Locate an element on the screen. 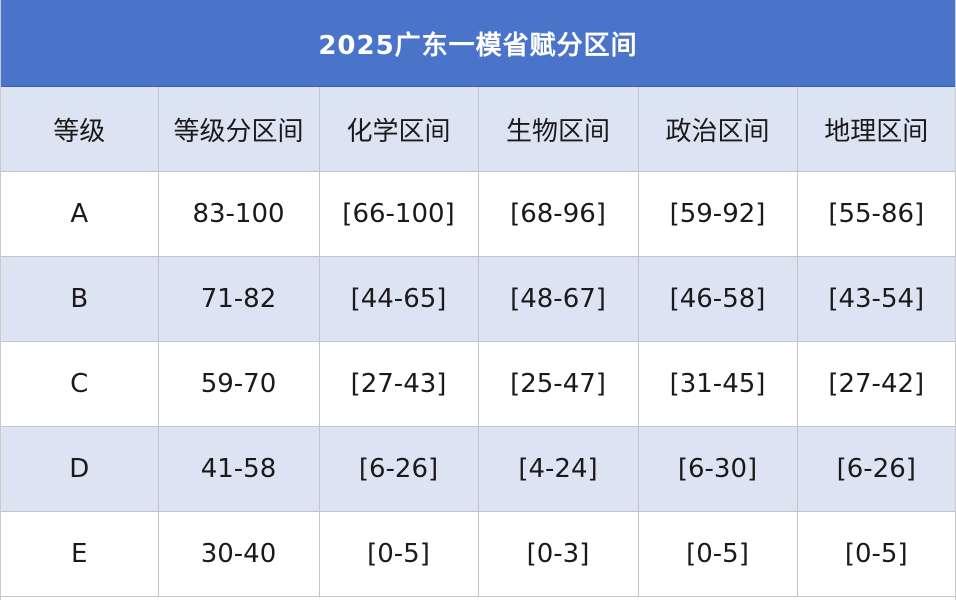 The width and height of the screenshot is (956, 600). geography-range-cell: [27-42] is located at coordinates (876, 384).